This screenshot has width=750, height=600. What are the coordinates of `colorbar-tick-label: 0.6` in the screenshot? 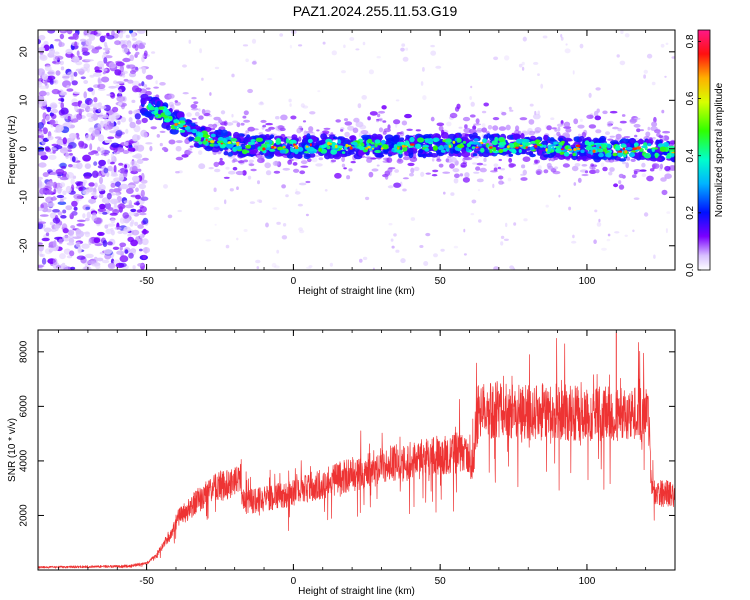 It's located at (690, 98).